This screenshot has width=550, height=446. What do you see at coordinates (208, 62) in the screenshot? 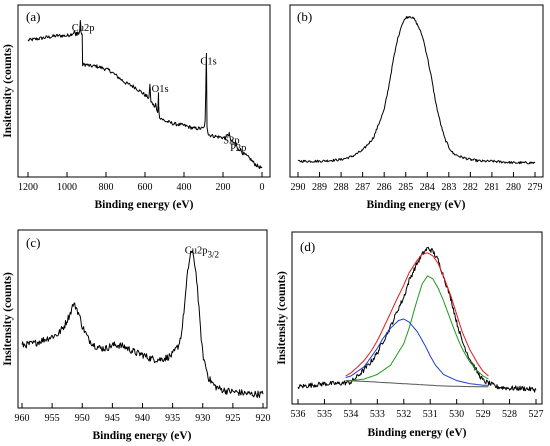
I see `panel-a-annotation: C1s` at bounding box center [208, 62].